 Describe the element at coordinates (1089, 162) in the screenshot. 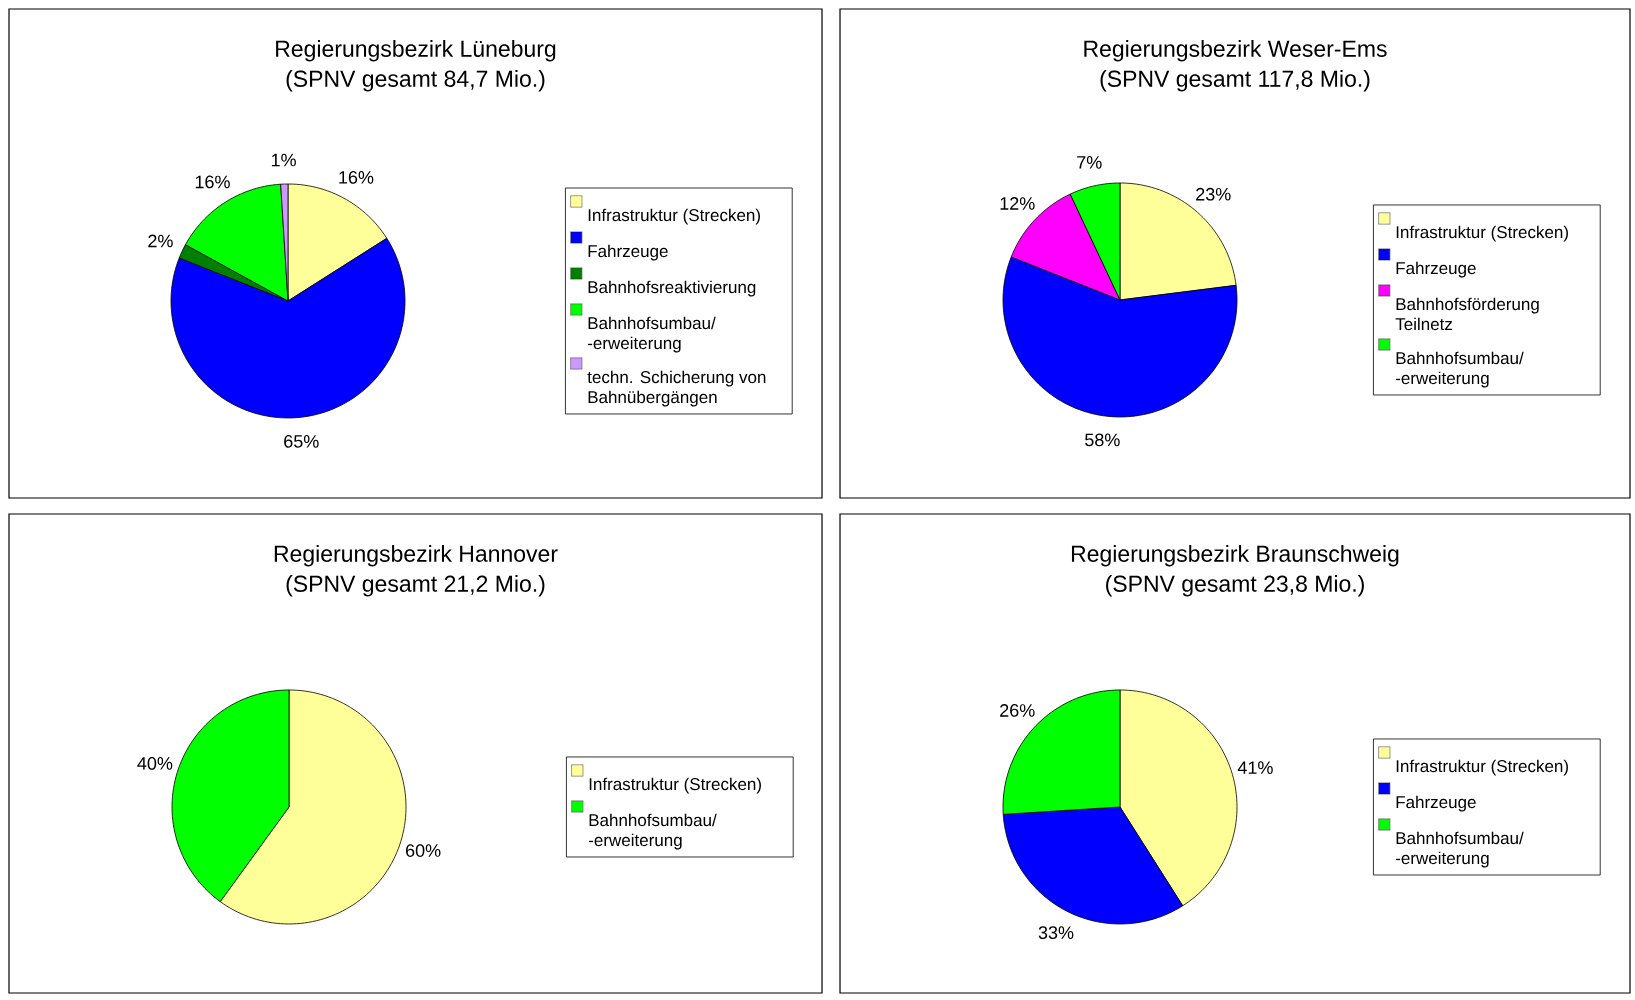

I see `data-label: 7%` at that location.